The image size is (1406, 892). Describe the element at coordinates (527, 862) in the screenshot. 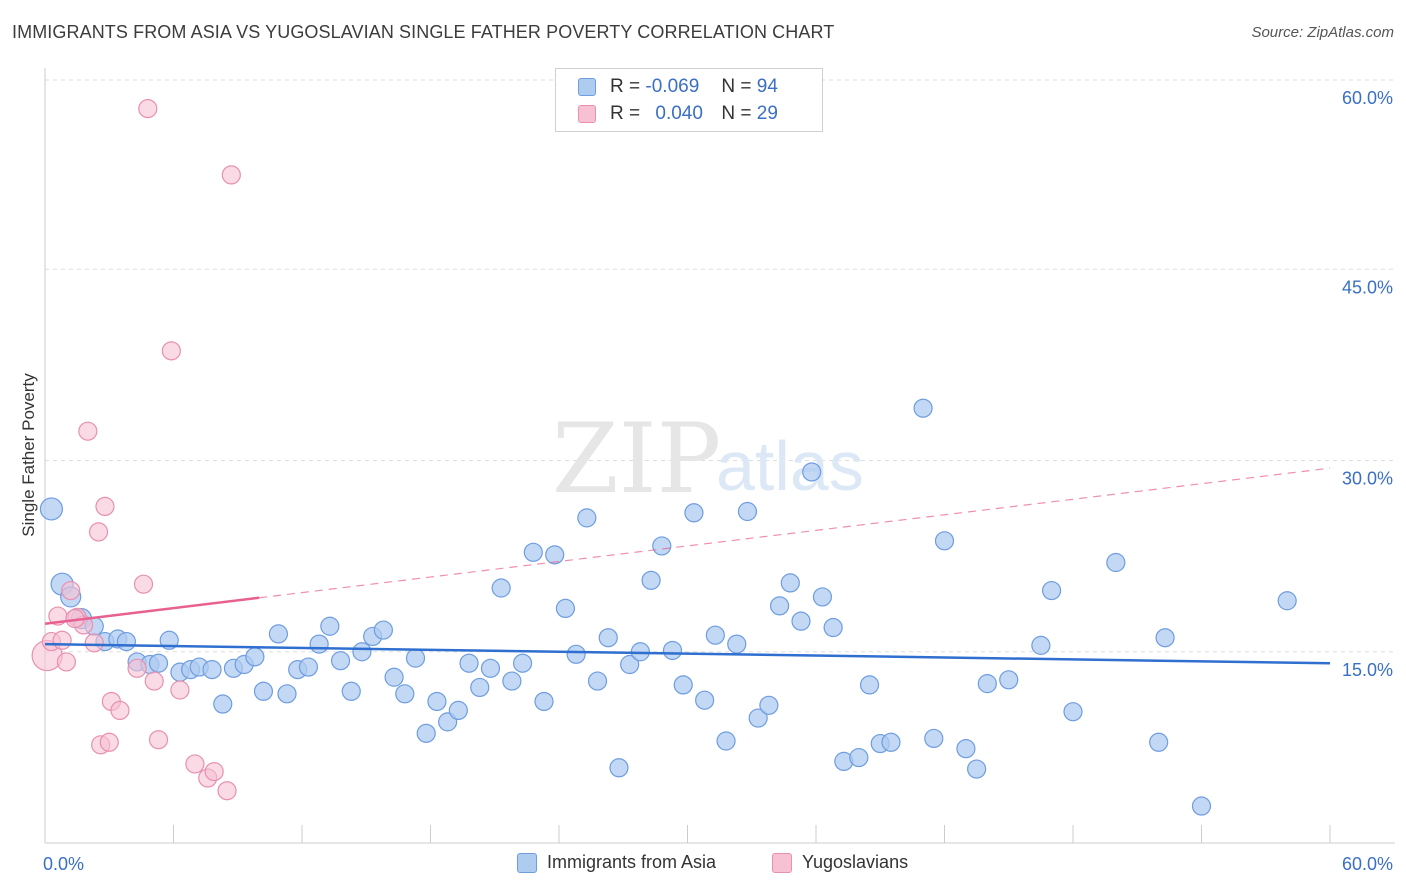

I see `bottom-legend-swatch-asia` at that location.